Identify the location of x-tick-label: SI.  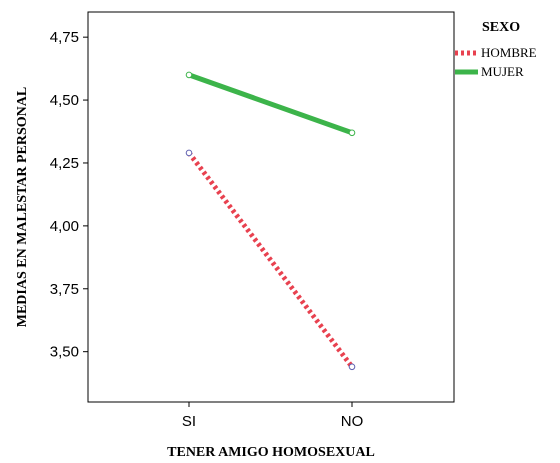
(189, 421).